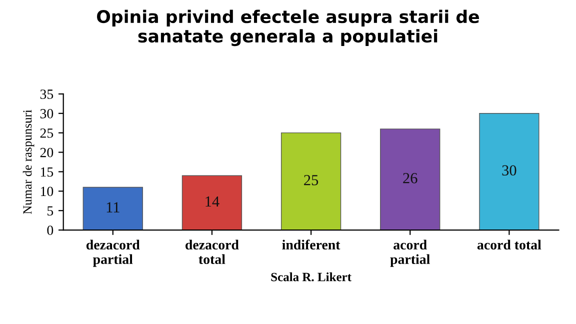 The width and height of the screenshot is (576, 324). I want to click on data-label: 25, so click(311, 180).